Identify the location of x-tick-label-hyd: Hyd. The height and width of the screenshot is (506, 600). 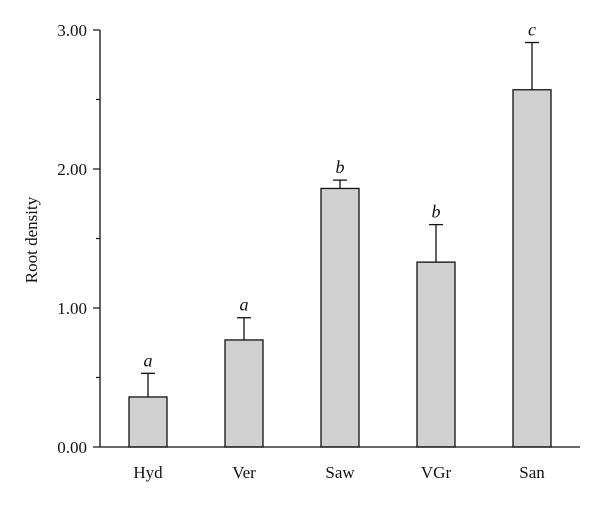
(148, 472).